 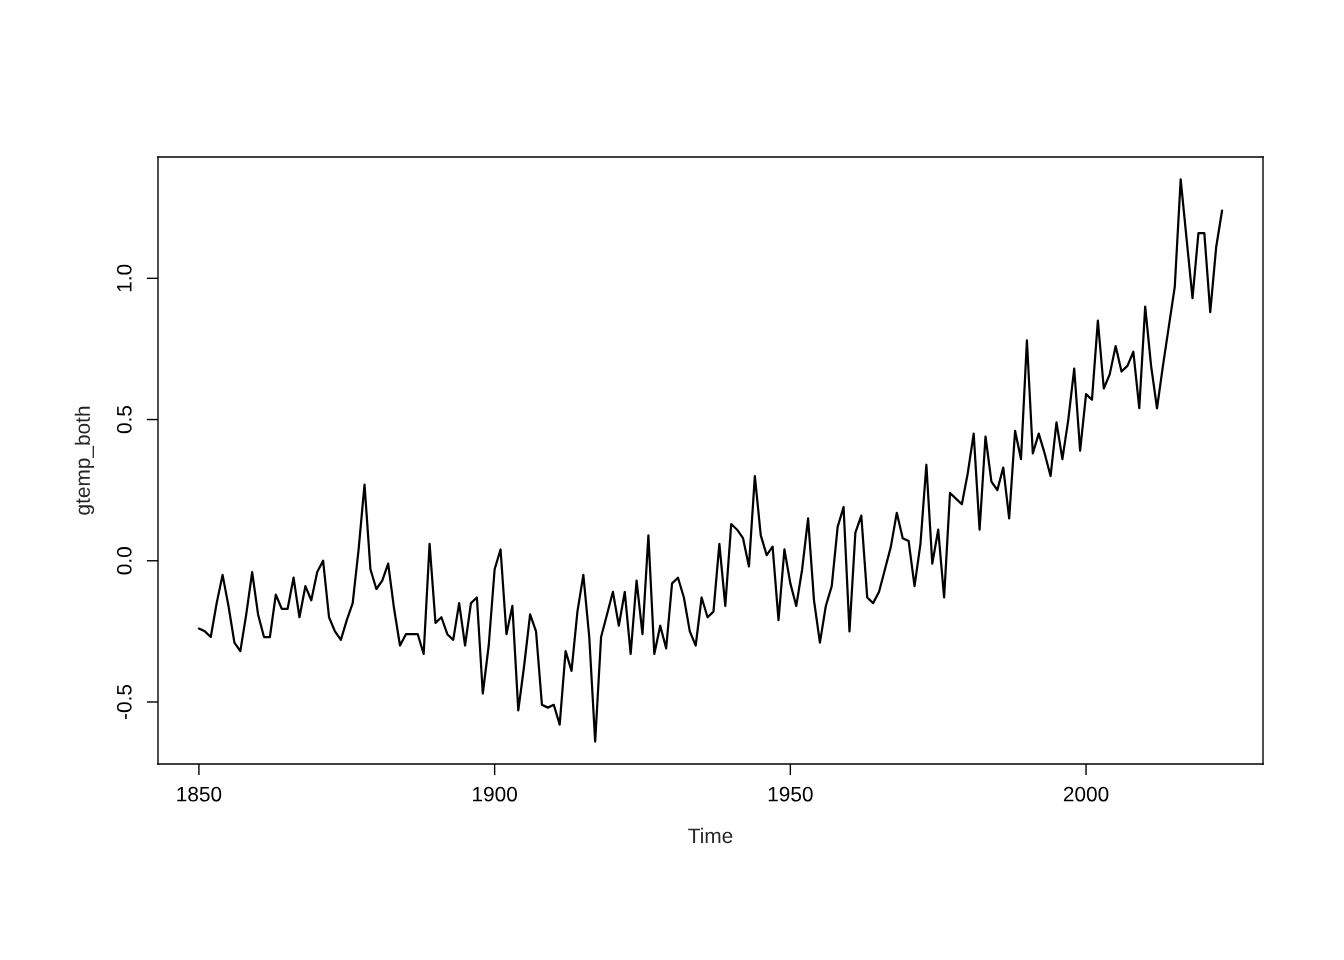 I want to click on y-tick-label: 0.5, so click(x=124, y=419).